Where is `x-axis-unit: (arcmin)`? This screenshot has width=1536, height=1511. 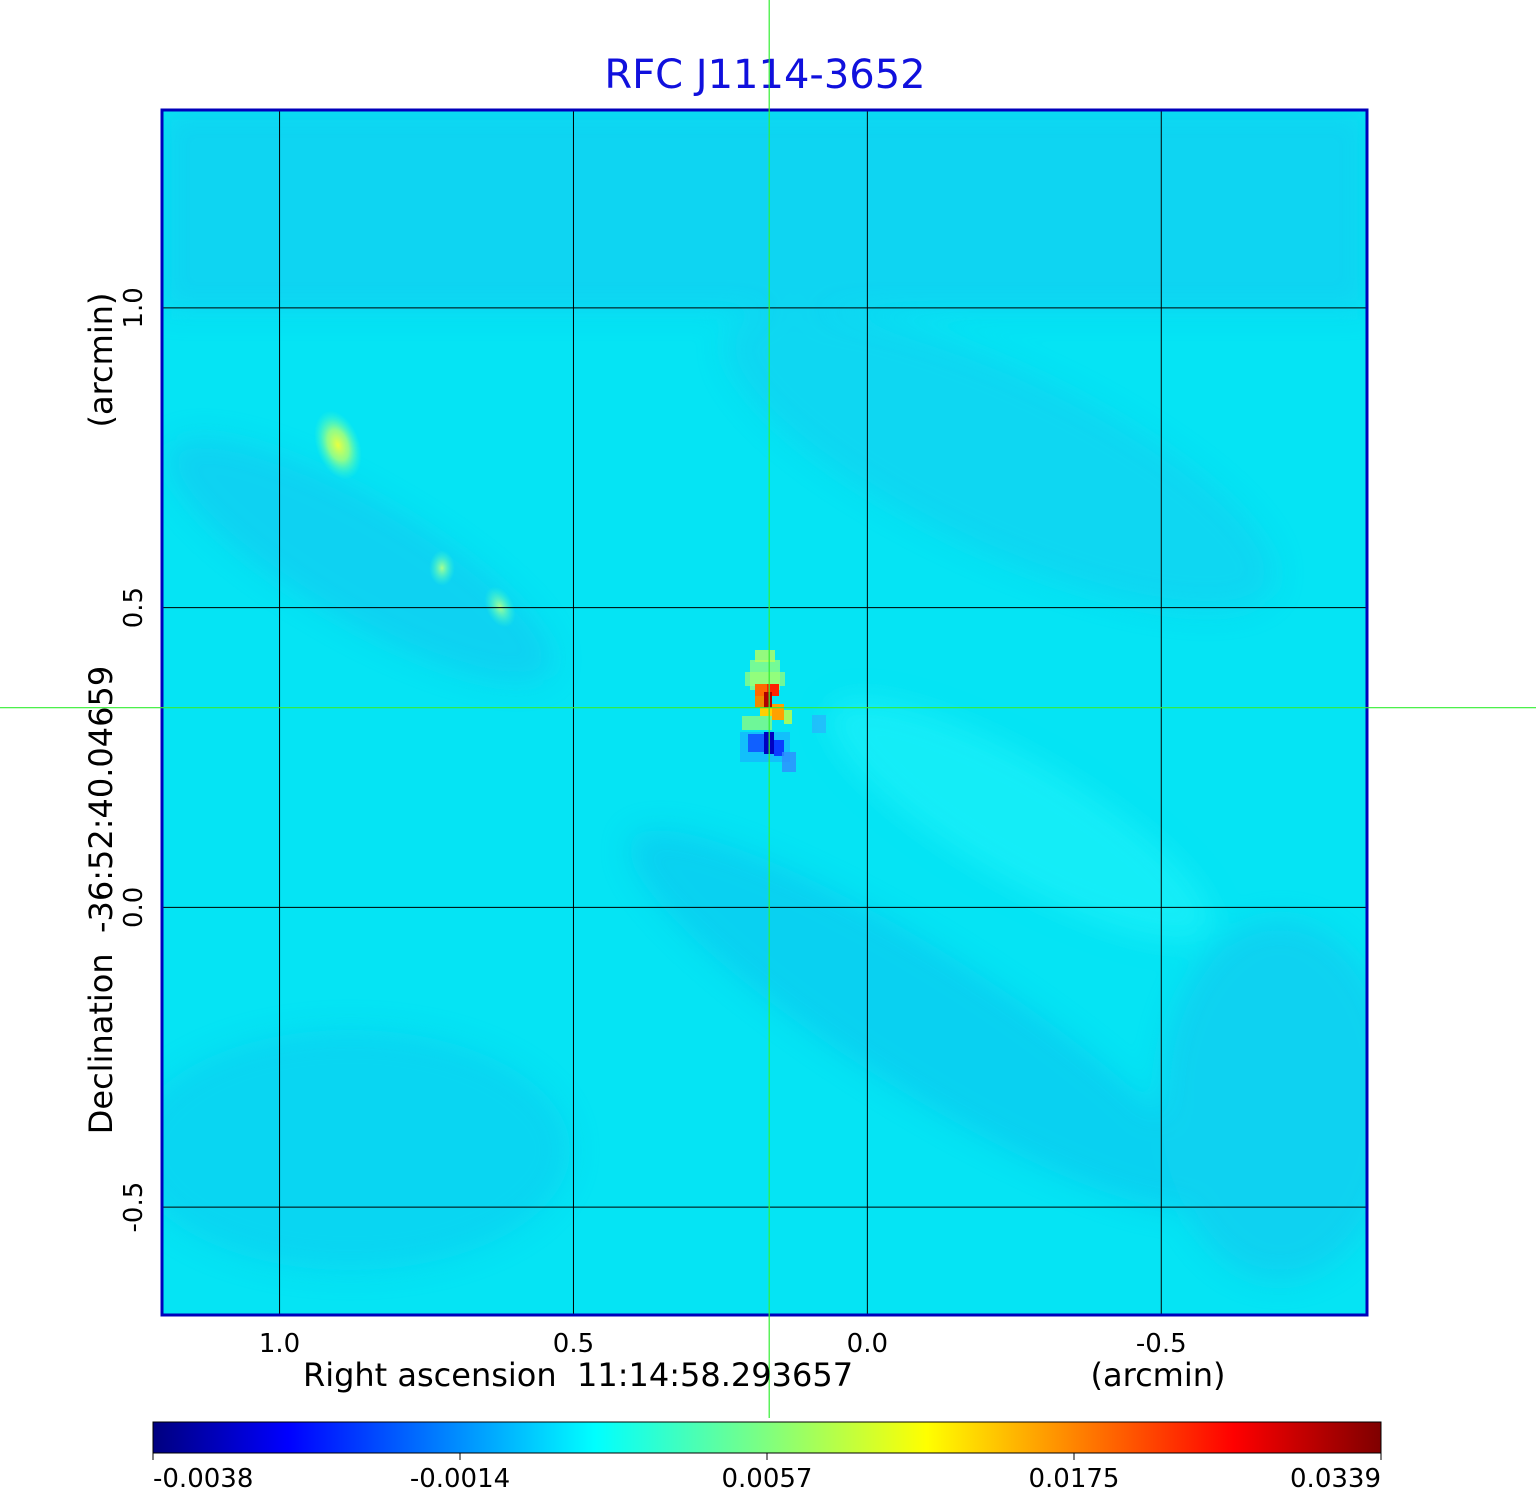
x-axis-unit: (arcmin) is located at coordinates (1158, 1375).